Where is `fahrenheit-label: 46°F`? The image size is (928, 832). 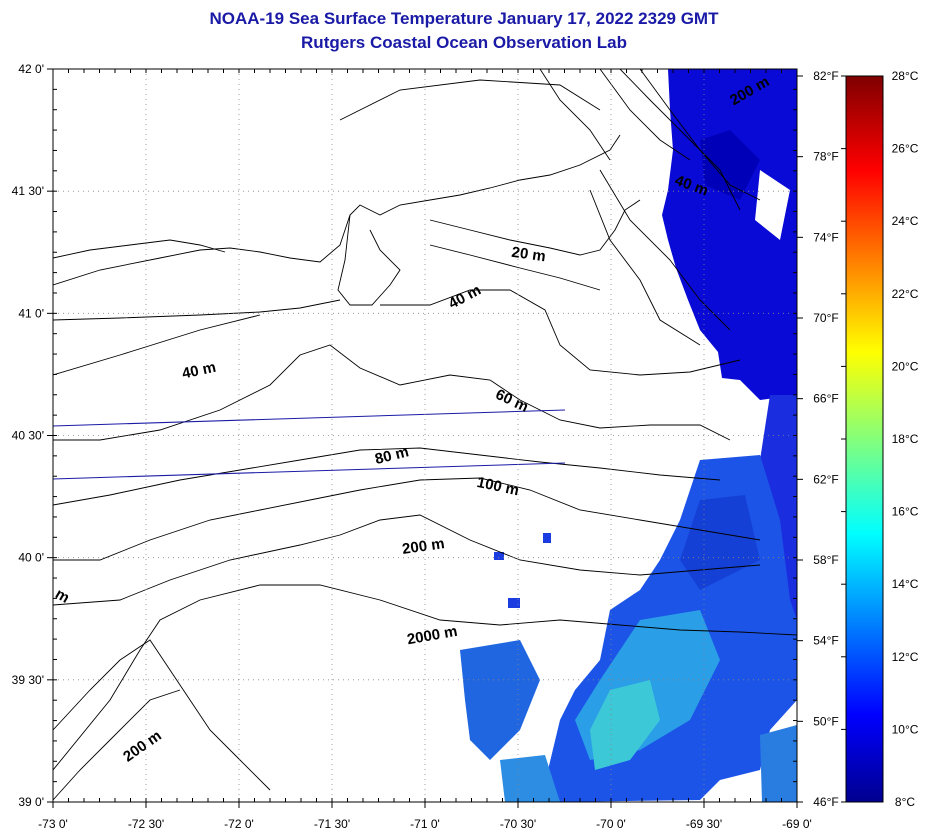 fahrenheit-label: 46°F is located at coordinates (825, 802).